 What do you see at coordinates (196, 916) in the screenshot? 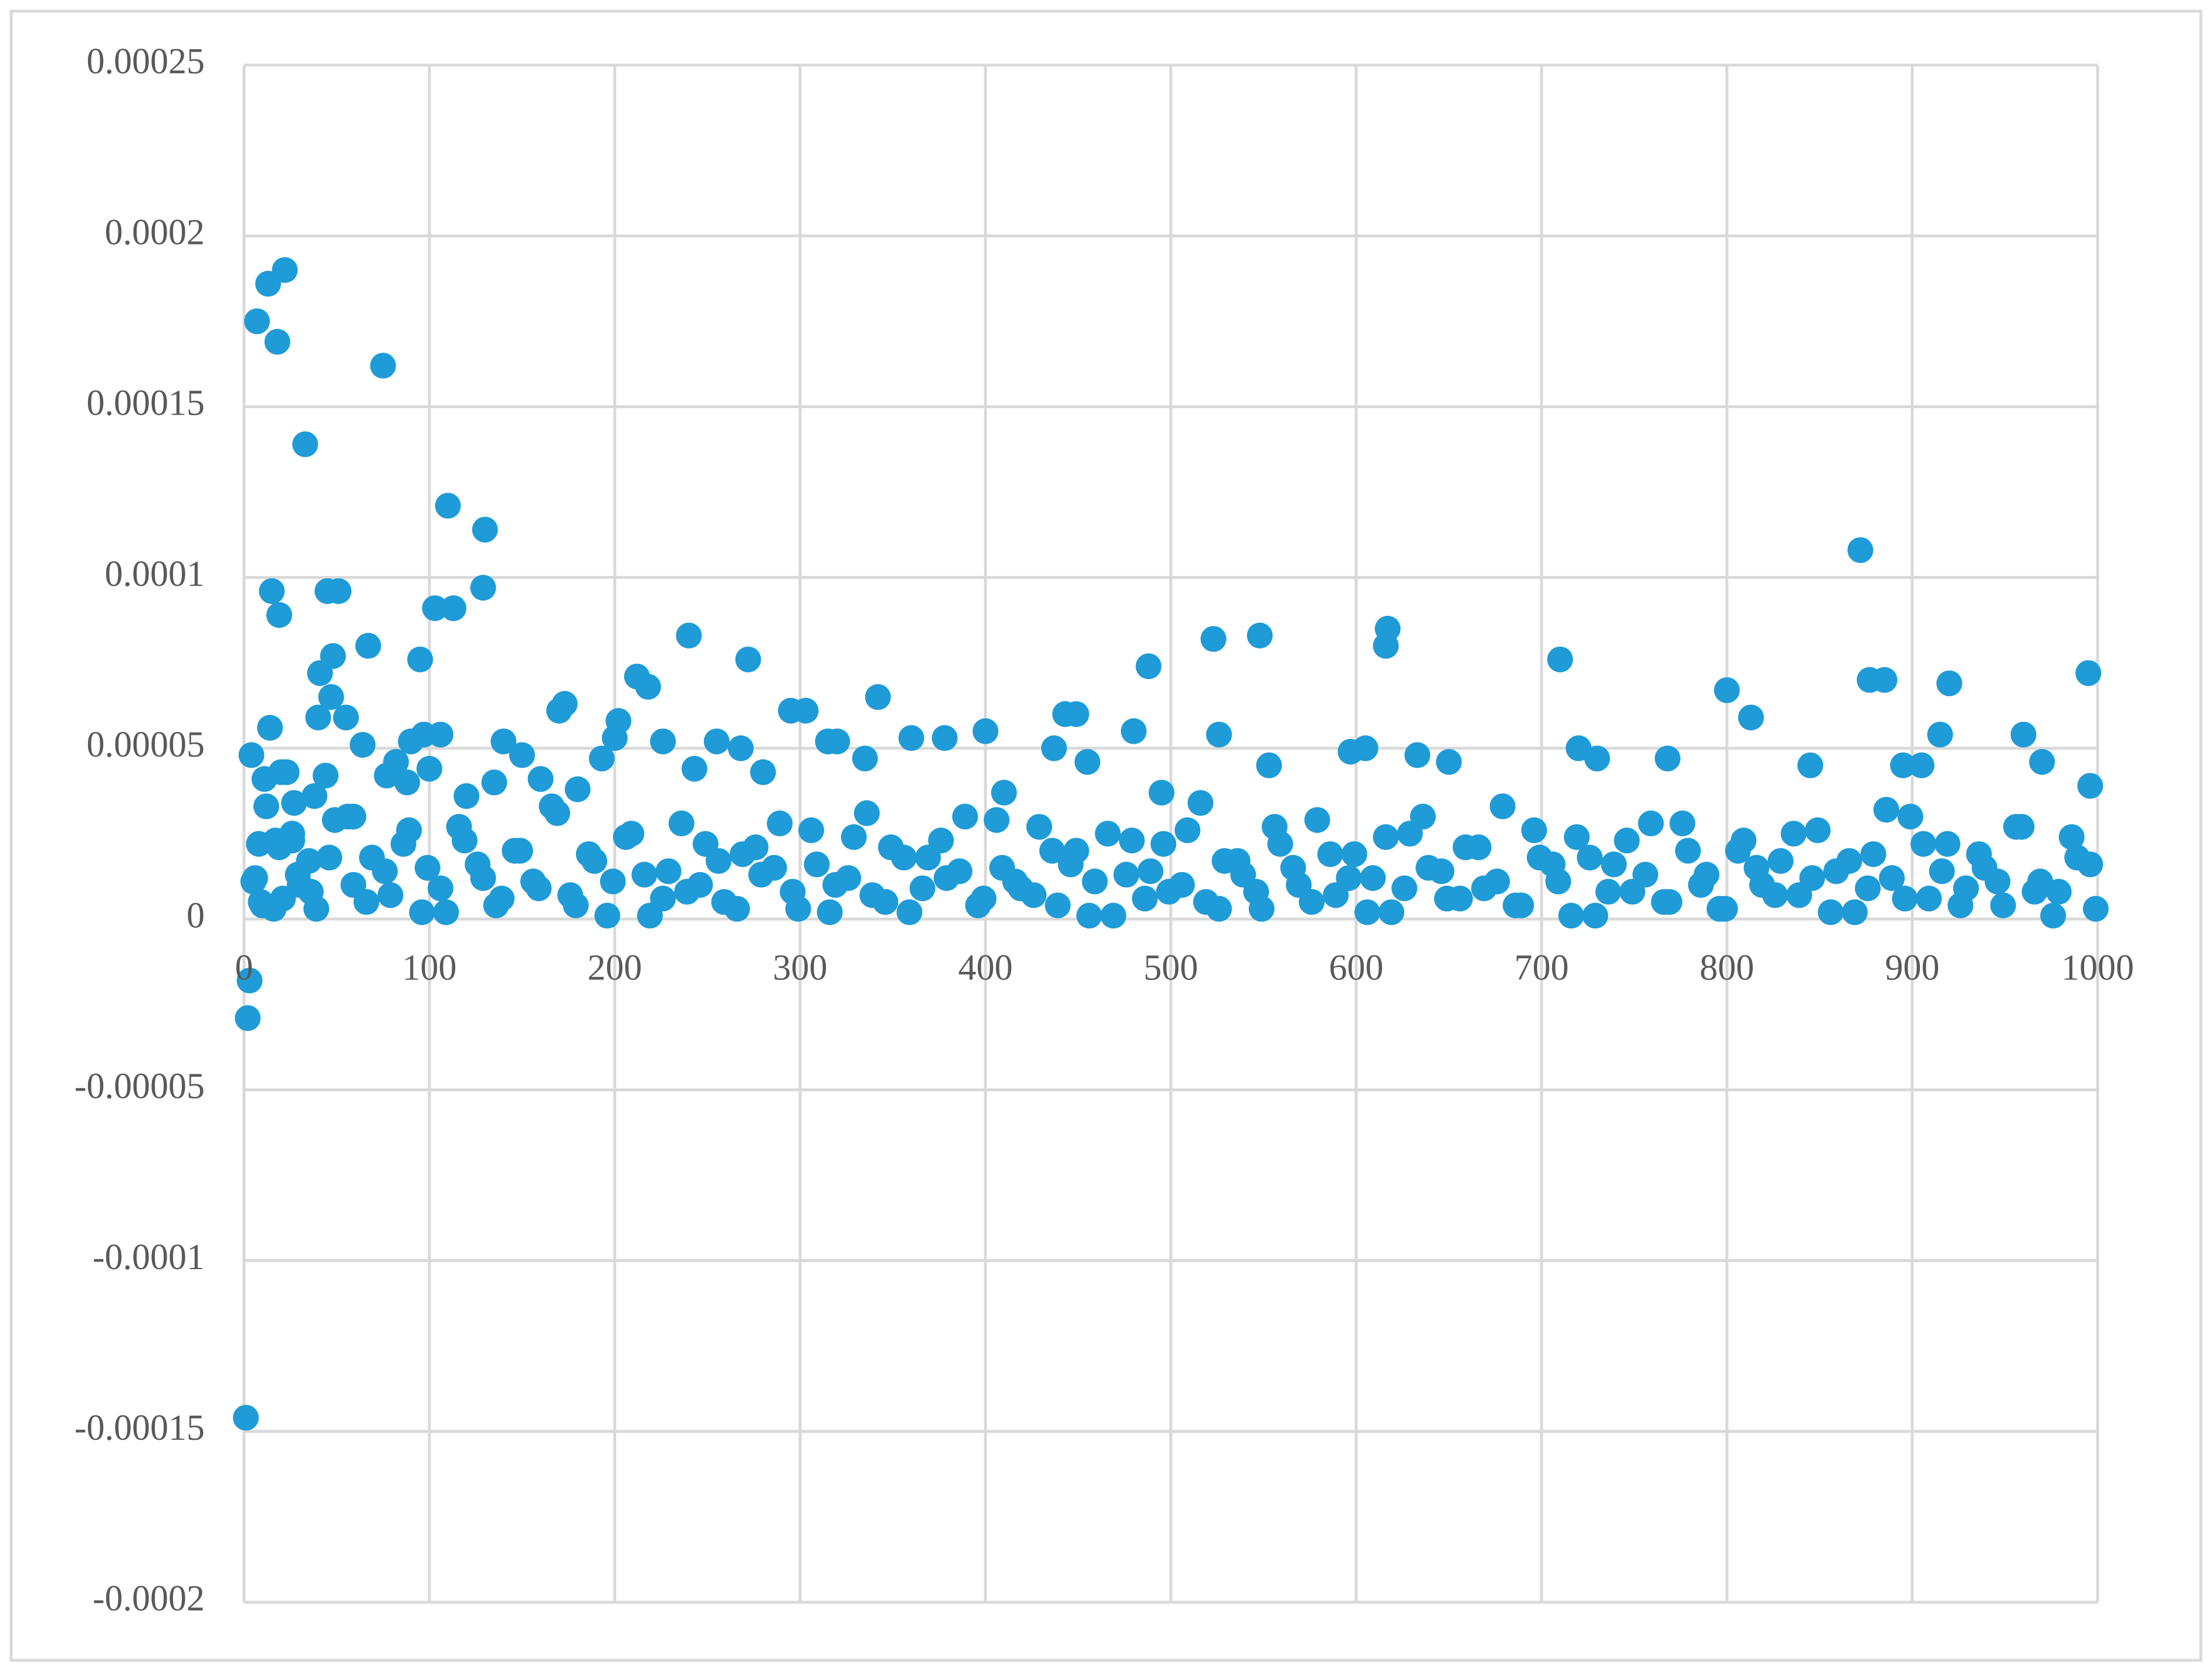
I see `y-tick-label: 0` at bounding box center [196, 916].